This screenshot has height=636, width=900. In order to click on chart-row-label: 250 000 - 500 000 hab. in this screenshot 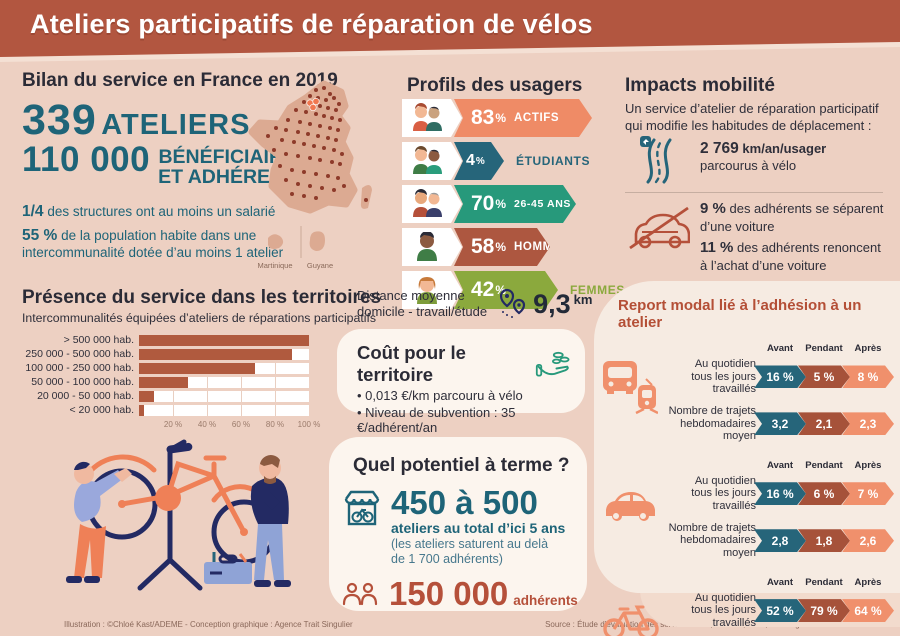, I will do `click(79, 354)`.